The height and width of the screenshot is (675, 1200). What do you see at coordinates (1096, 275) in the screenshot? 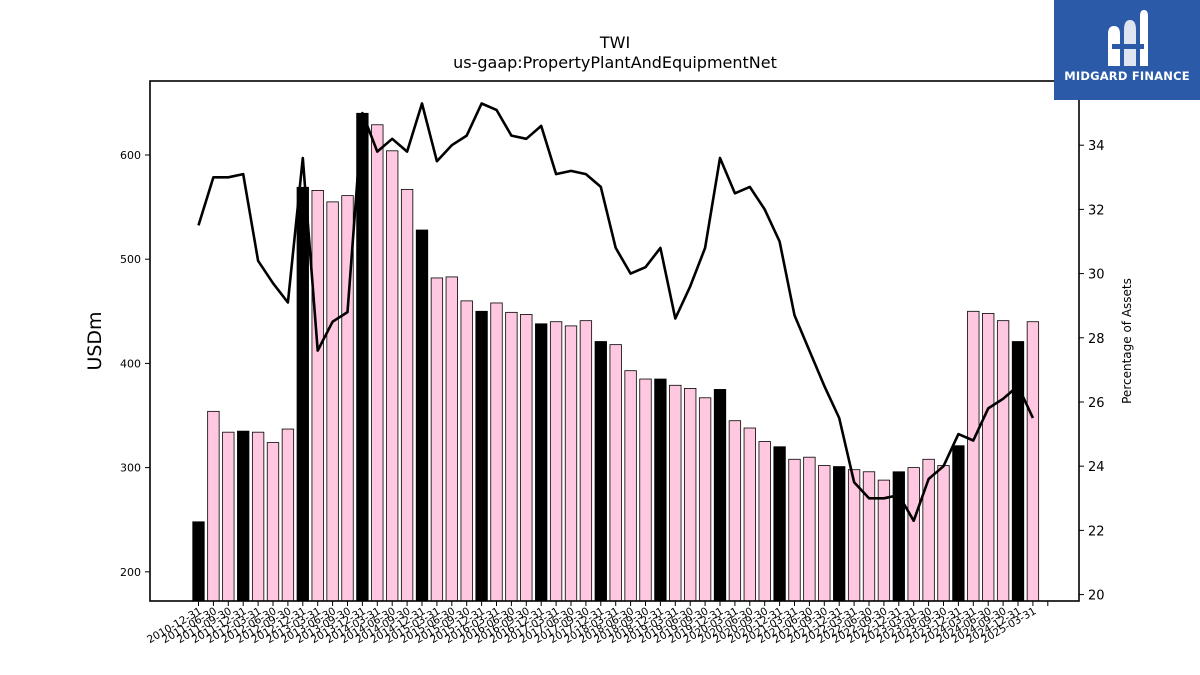
I see `y2-tick-label: 30` at bounding box center [1096, 275].